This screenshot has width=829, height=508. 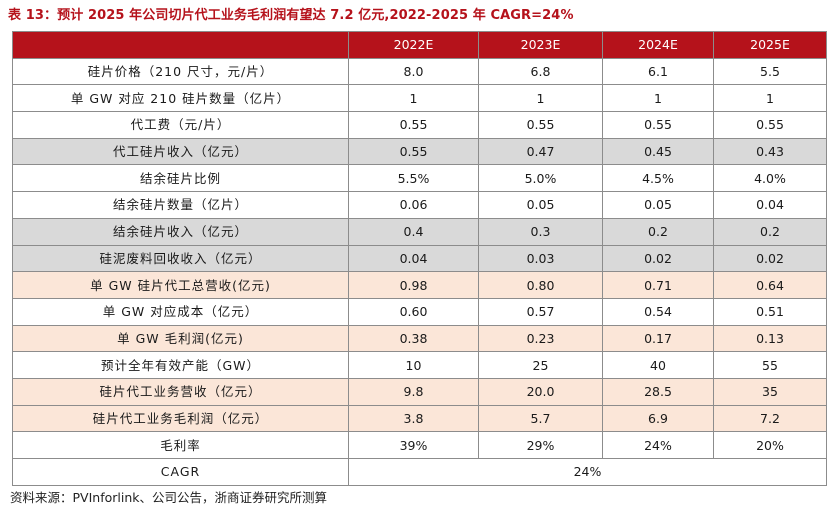 What do you see at coordinates (770, 258) in the screenshot?
I see `value-cell: 0.02` at bounding box center [770, 258].